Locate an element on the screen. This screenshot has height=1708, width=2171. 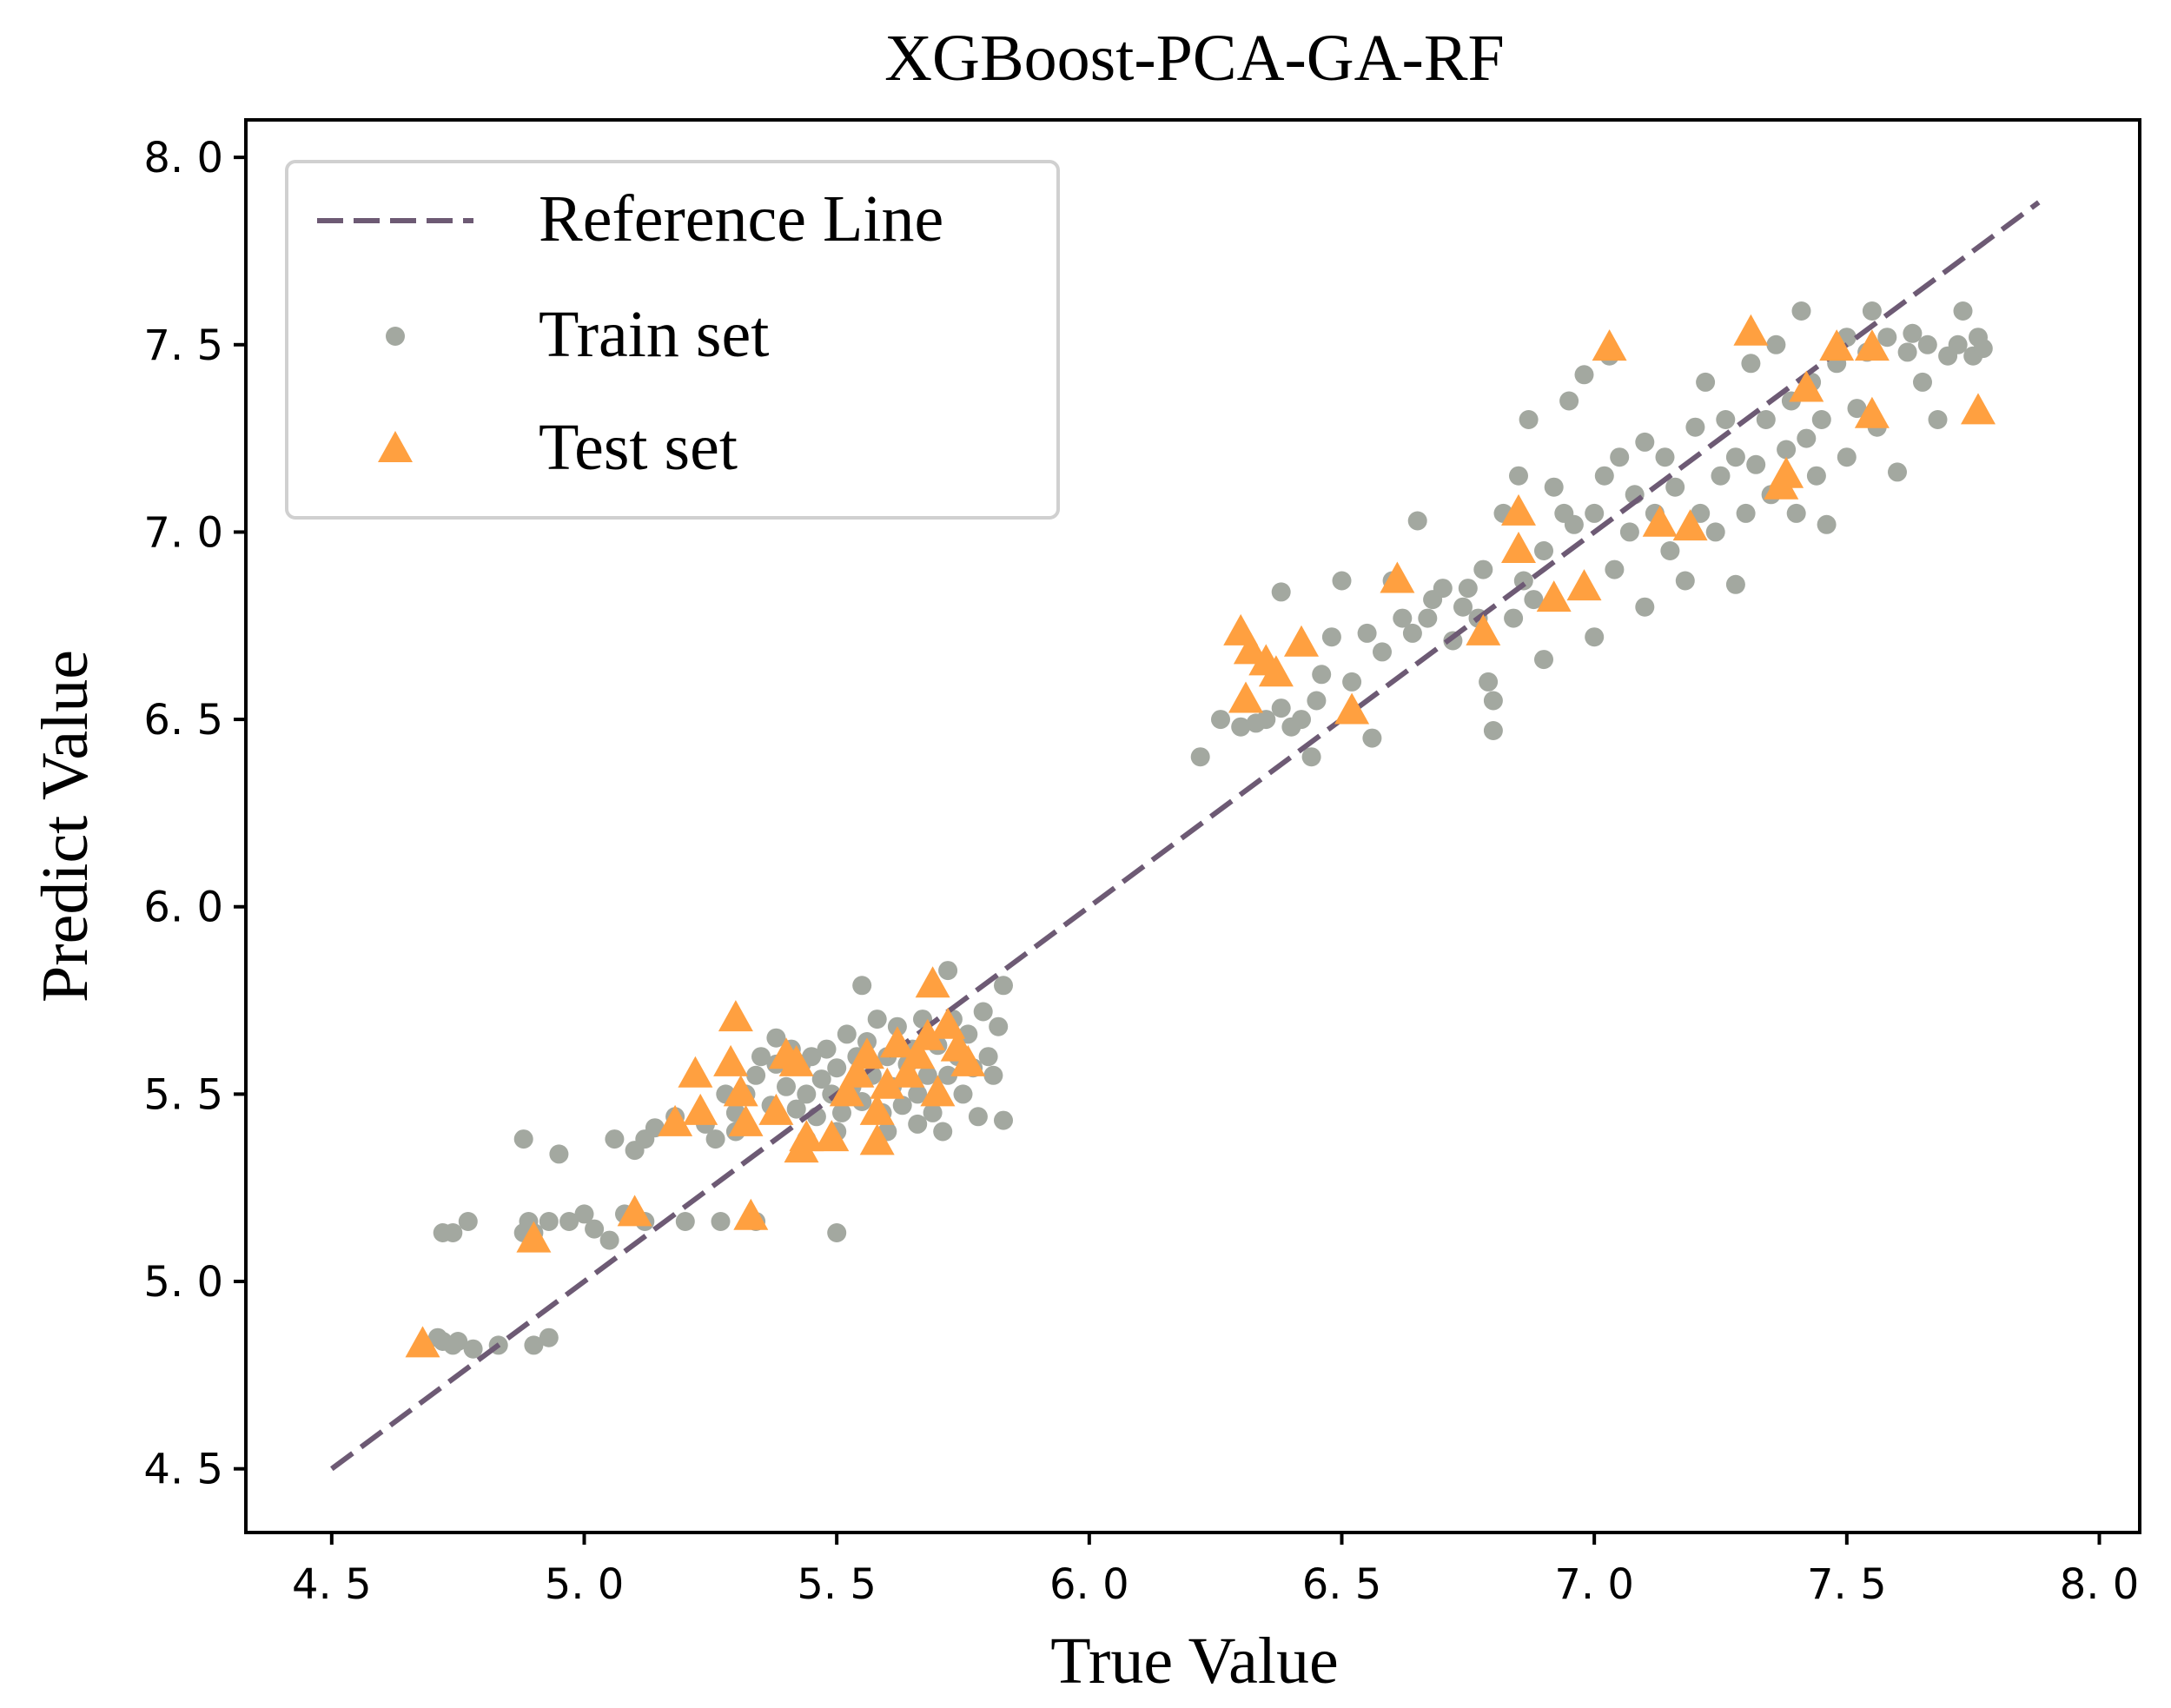
y-tick-label: 6. 0 is located at coordinates (183, 908).